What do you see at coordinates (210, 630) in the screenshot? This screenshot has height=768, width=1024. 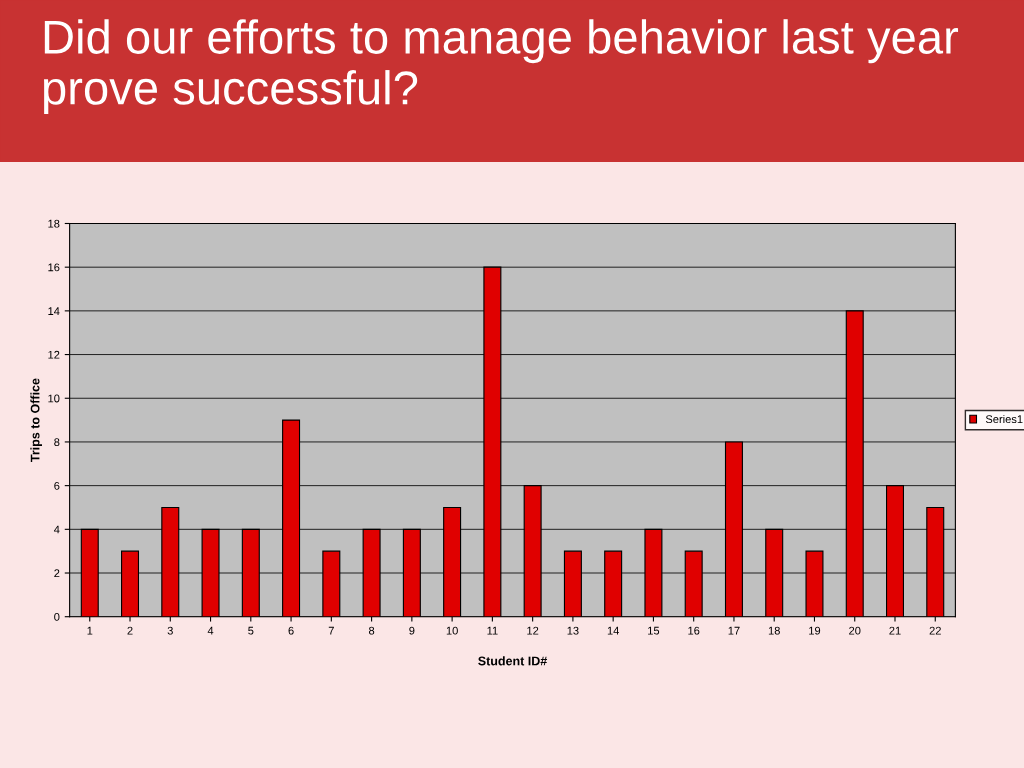 I see `x-tick-label: 4` at bounding box center [210, 630].